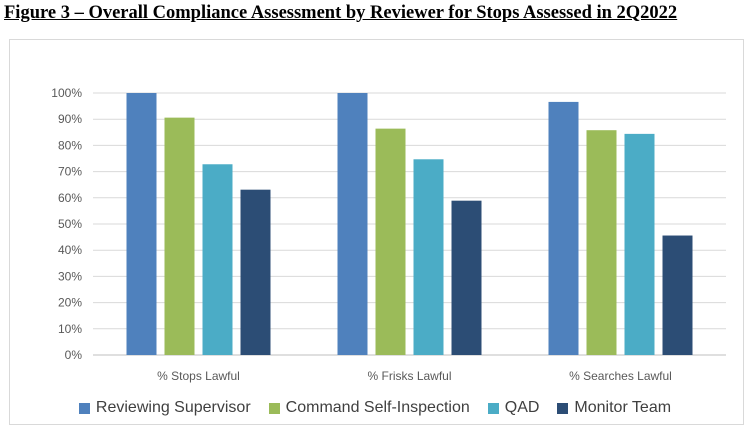 Image resolution: width=750 pixels, height=431 pixels. Describe the element at coordinates (623, 407) in the screenshot. I see `legend-label: Monitor Team` at that location.